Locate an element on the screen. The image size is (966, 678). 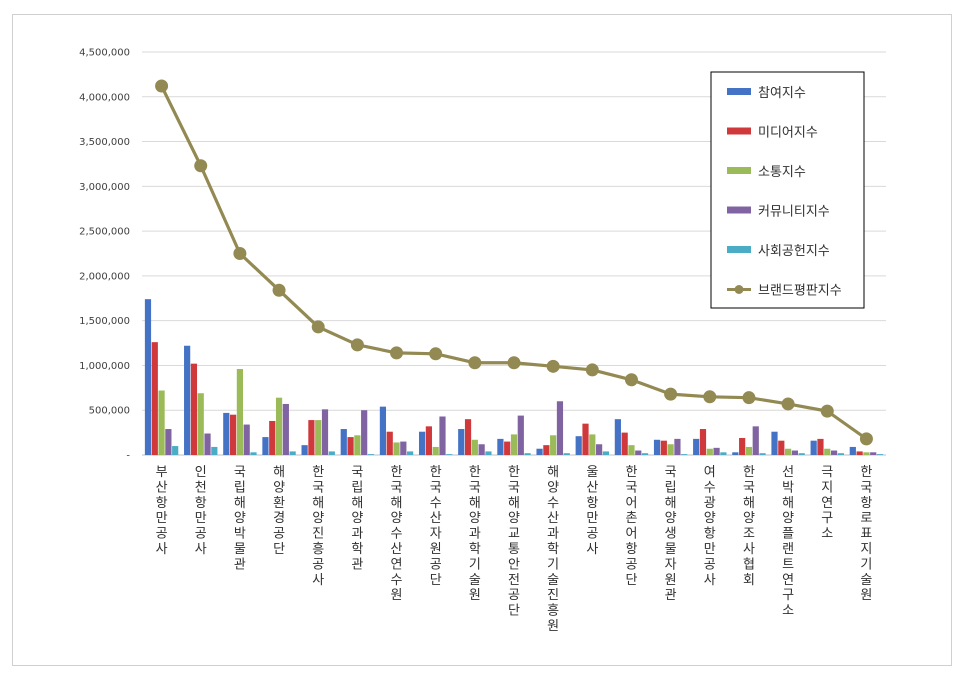
legend-label: 미디어지수 is located at coordinates (788, 133).